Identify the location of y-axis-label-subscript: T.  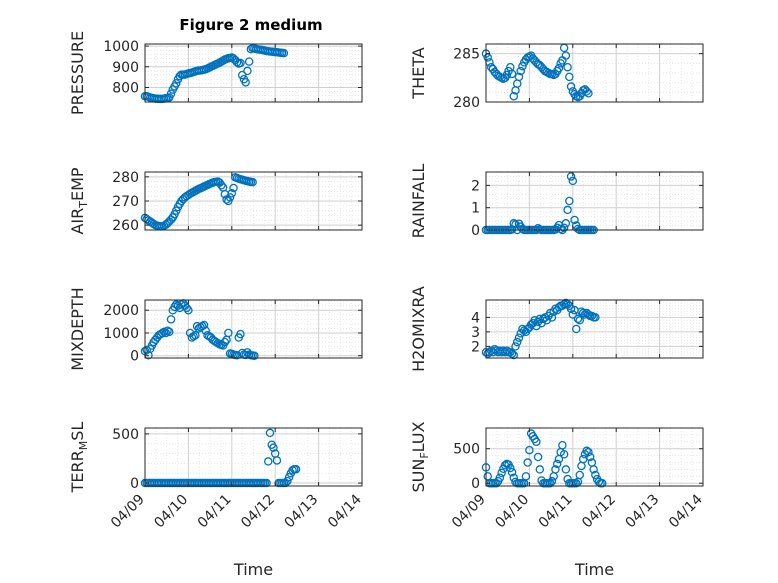
(83, 205).